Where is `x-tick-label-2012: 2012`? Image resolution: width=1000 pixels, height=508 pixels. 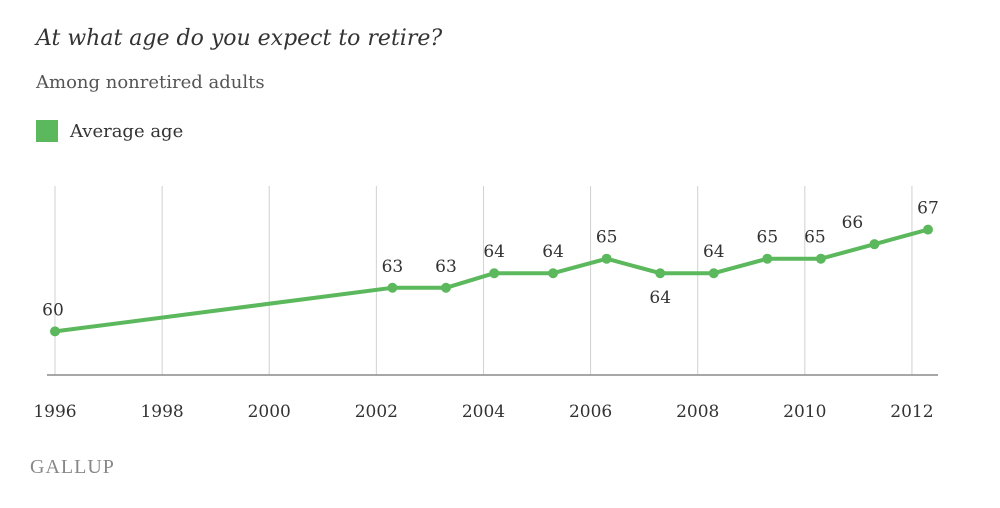 x-tick-label-2012: 2012 is located at coordinates (911, 412).